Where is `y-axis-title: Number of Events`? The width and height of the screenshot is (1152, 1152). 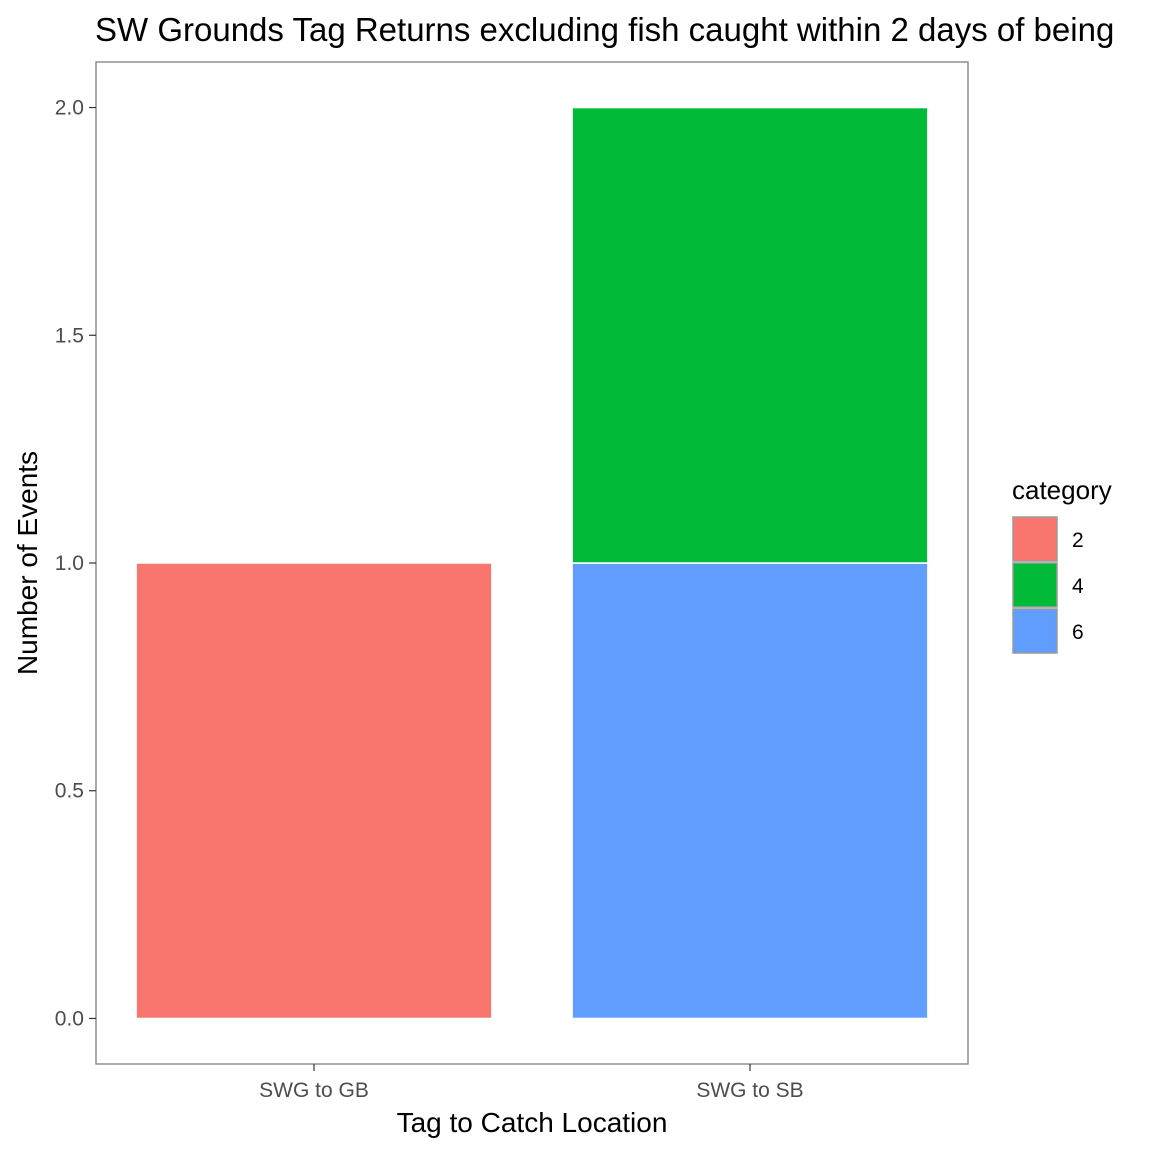 y-axis-title: Number of Events is located at coordinates (27, 563).